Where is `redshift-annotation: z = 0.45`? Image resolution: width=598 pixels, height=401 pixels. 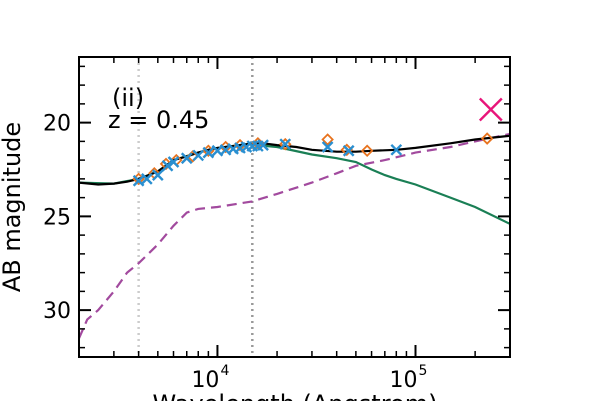 redshift-annotation: z = 0.45 is located at coordinates (158, 120).